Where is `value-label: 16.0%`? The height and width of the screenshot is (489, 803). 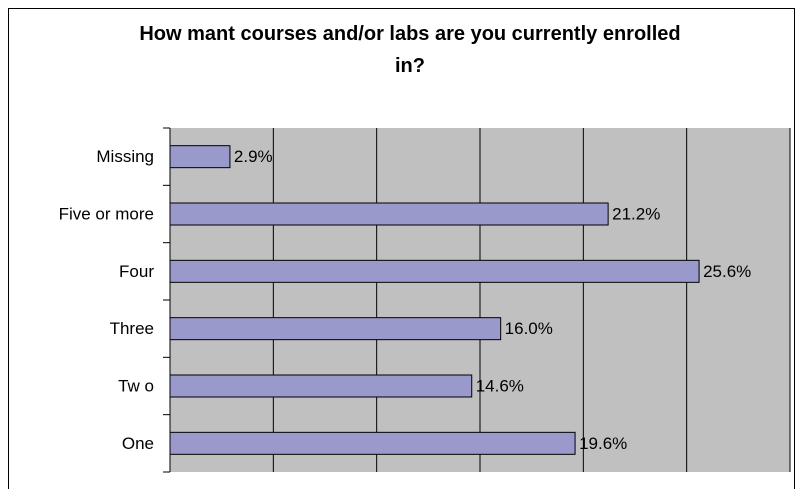 value-label: 16.0% is located at coordinates (529, 328).